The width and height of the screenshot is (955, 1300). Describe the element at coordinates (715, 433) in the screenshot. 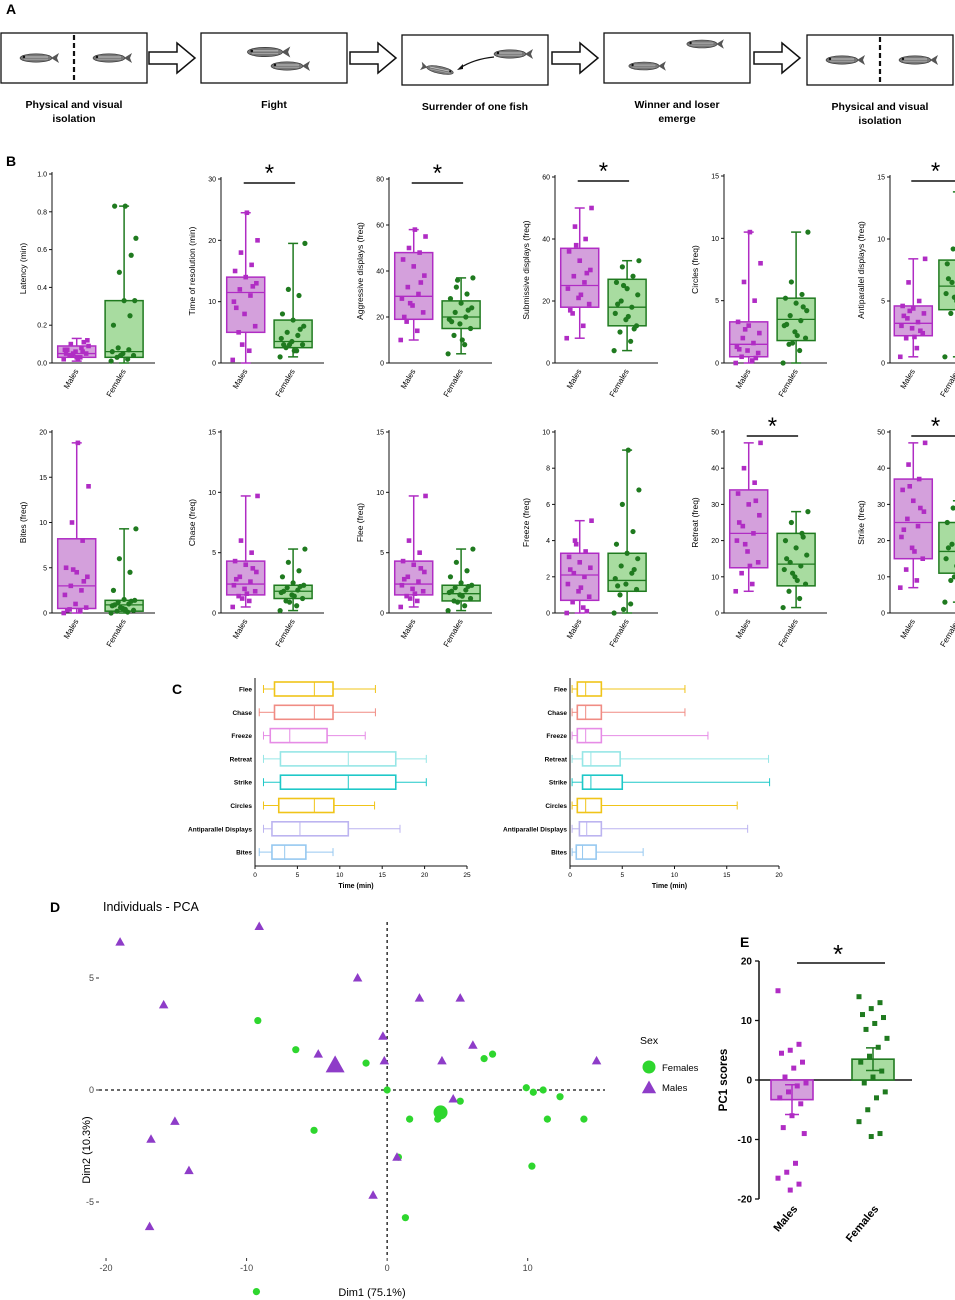

I see `y-tick-label: 50` at that location.